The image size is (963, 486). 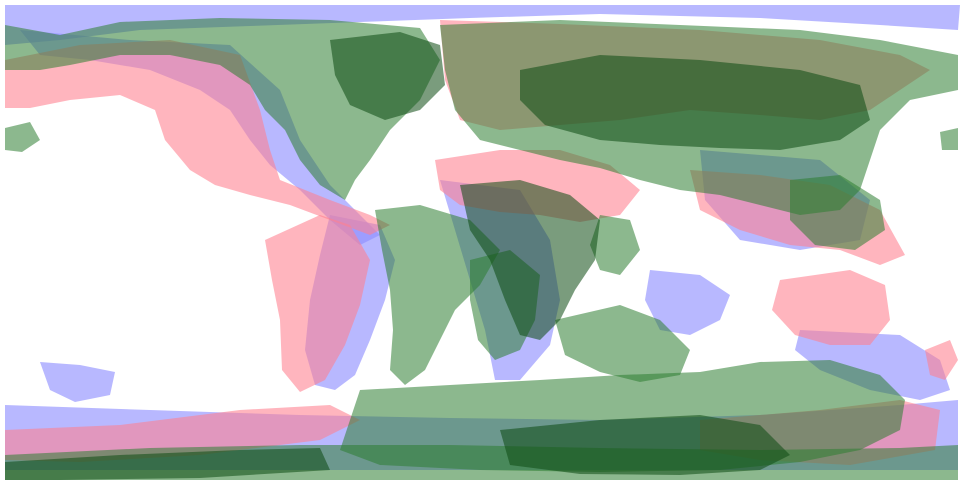 What do you see at coordinates (837, 212) in the screenshot?
I see `green-east-asia` at bounding box center [837, 212].